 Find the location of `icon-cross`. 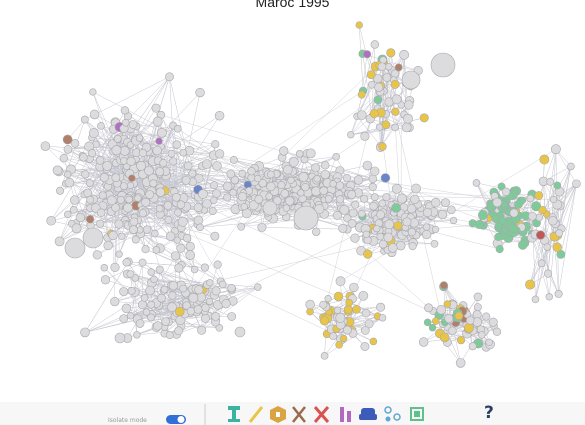

icon-cross is located at coordinates (321, 414).